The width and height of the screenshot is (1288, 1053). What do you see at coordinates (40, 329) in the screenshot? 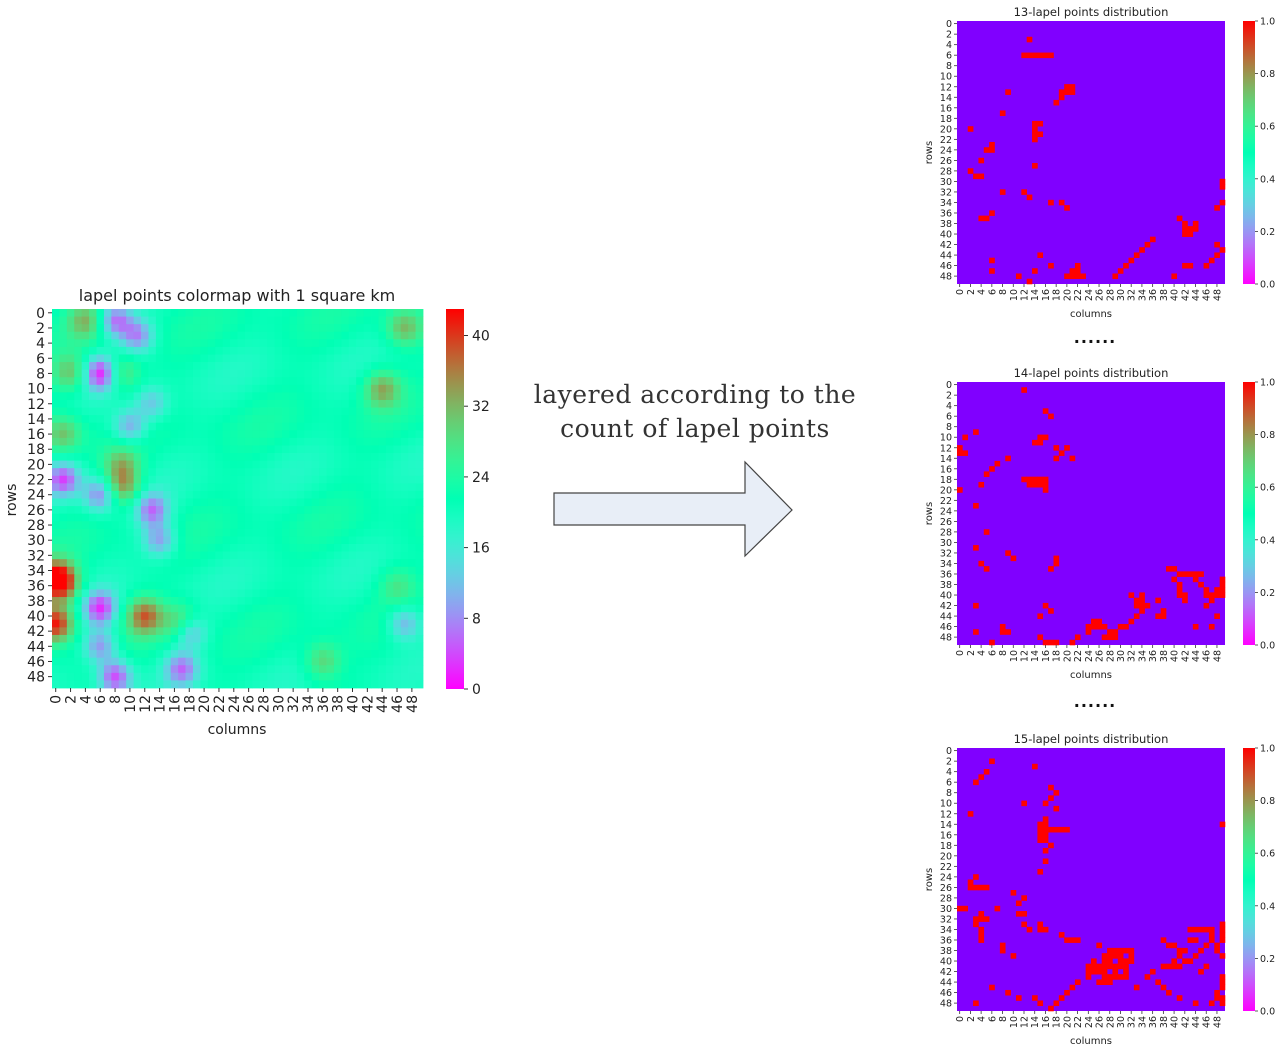
I see `y-tick-label: 2` at bounding box center [40, 329].